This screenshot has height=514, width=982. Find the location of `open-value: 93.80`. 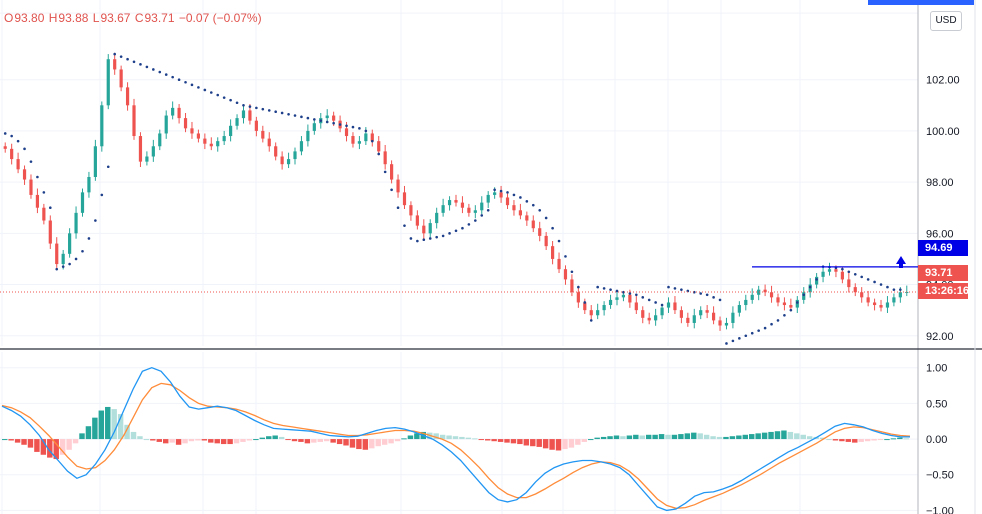

open-value: 93.80 is located at coordinates (29, 18).